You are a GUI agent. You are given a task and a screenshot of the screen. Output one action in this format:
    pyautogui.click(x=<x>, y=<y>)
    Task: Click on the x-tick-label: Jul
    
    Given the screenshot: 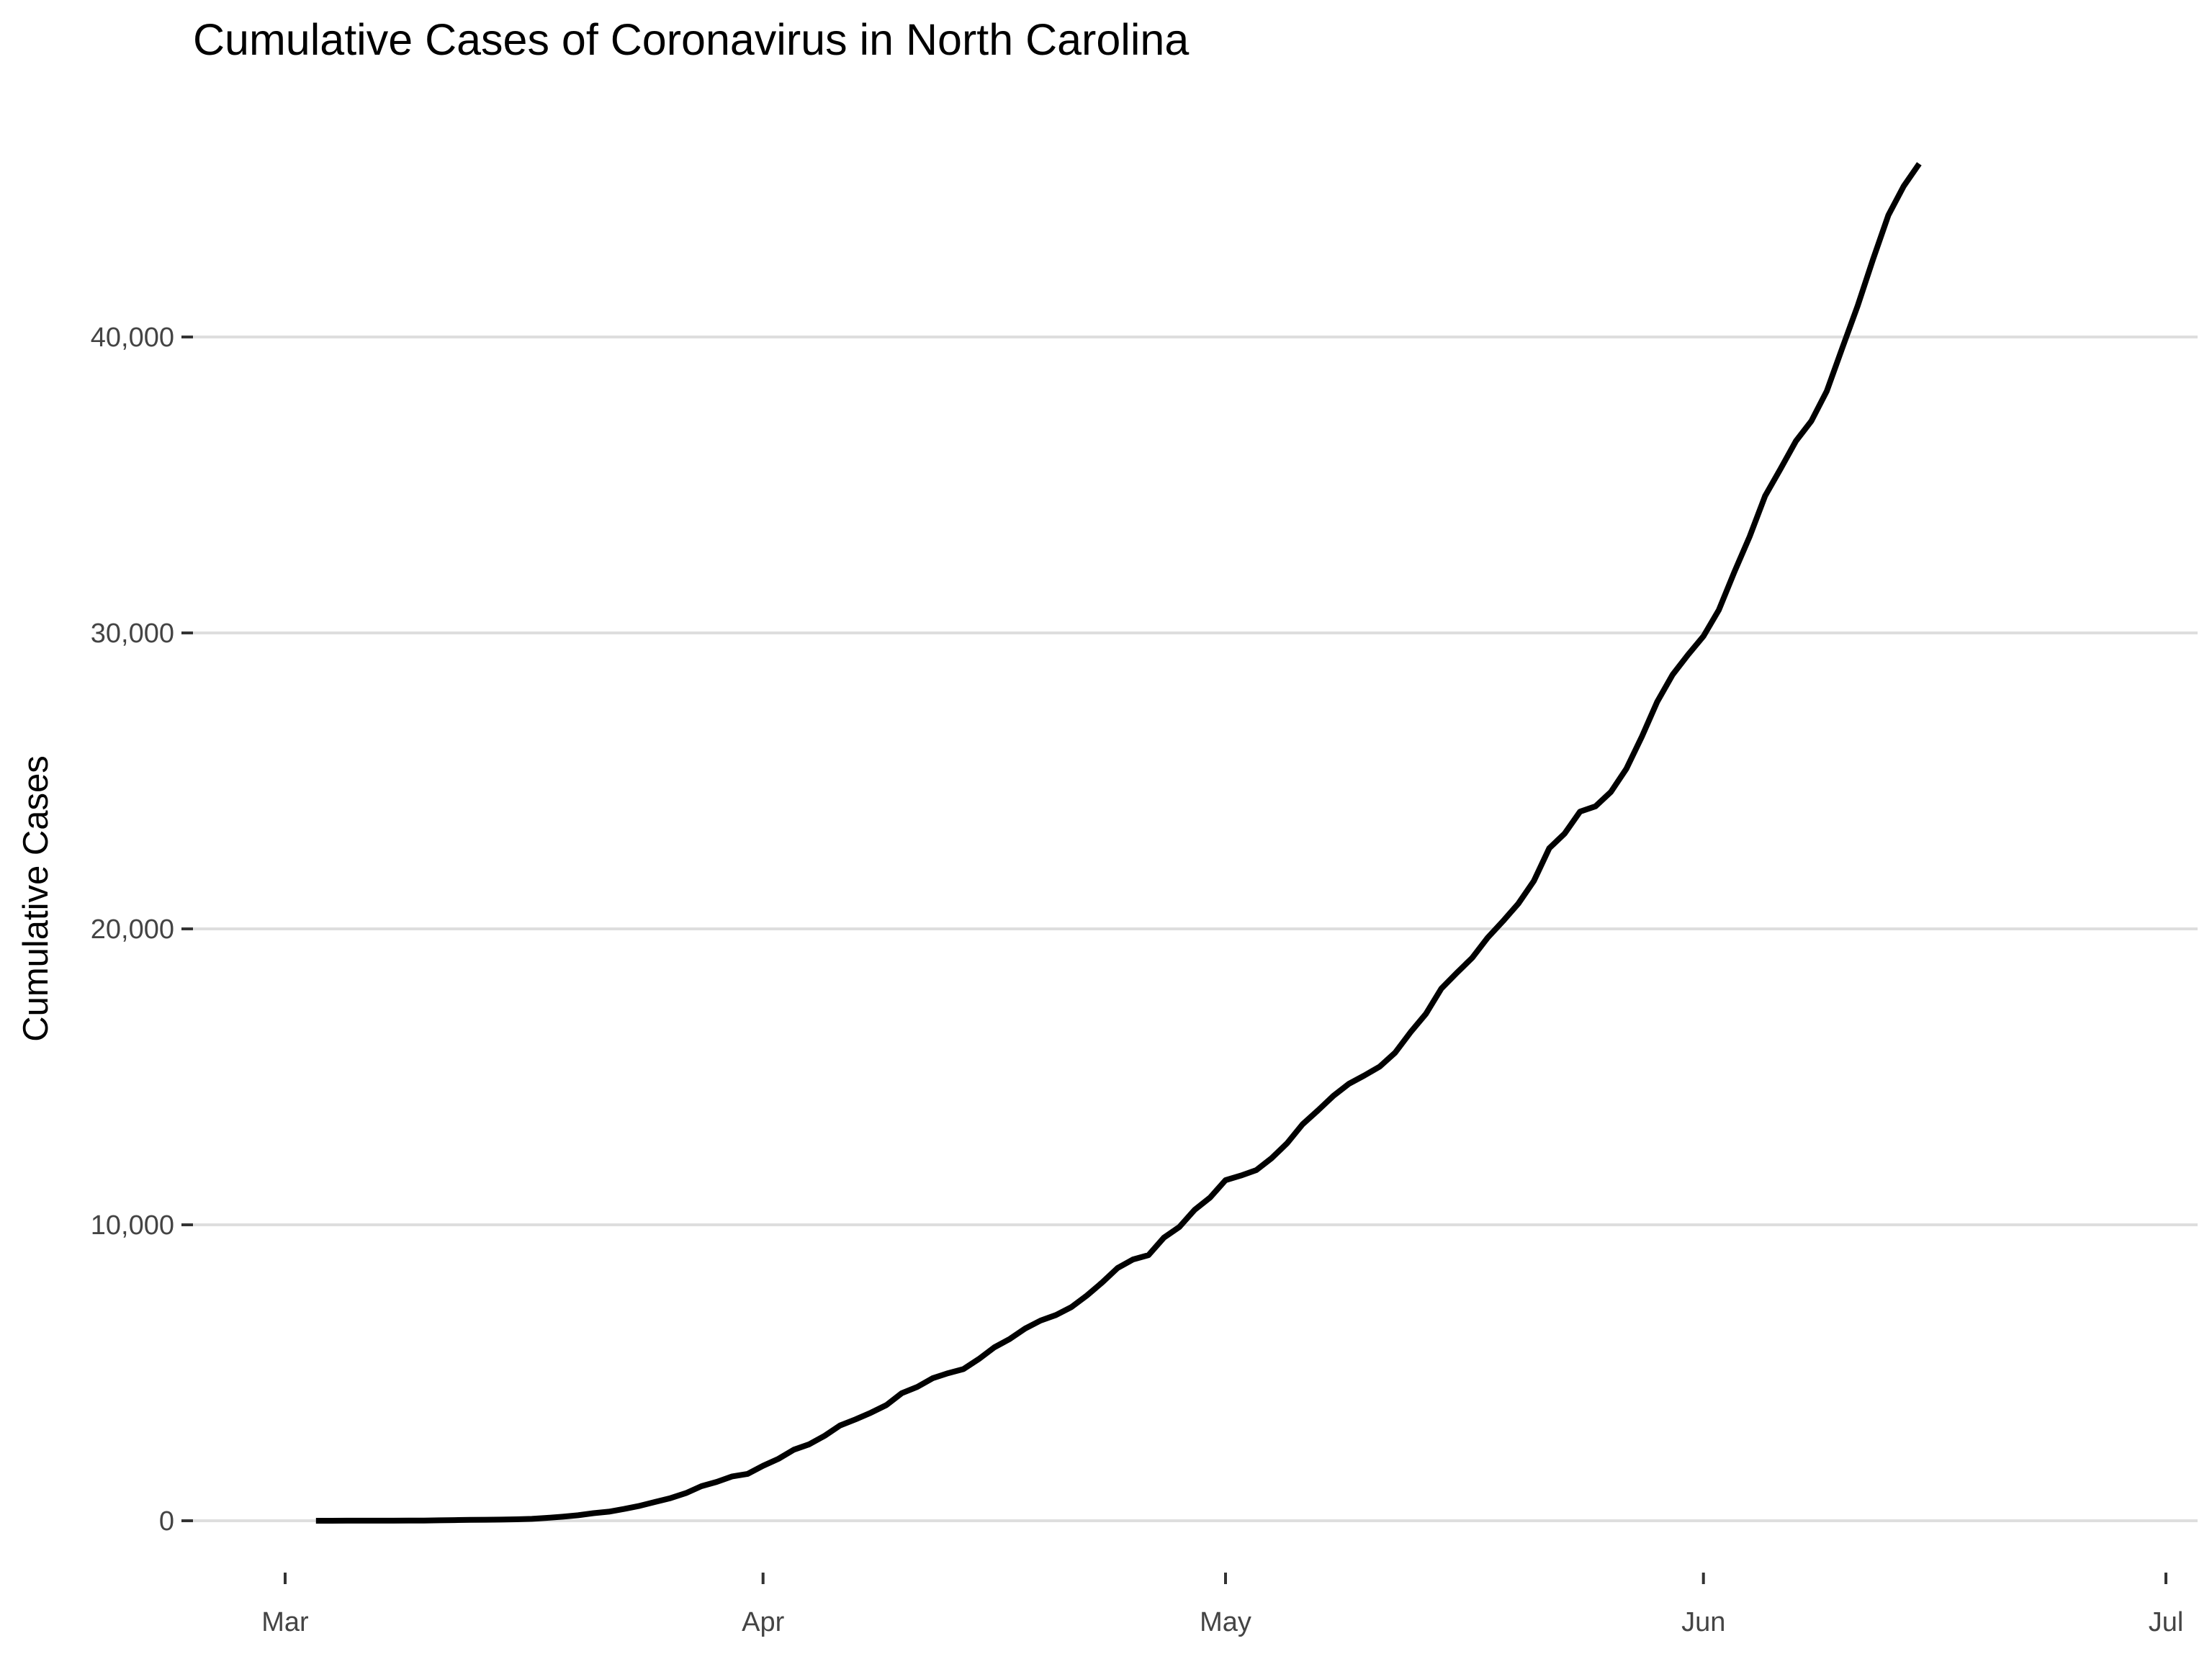 What is the action you would take?
    pyautogui.click(x=2166, y=1622)
    